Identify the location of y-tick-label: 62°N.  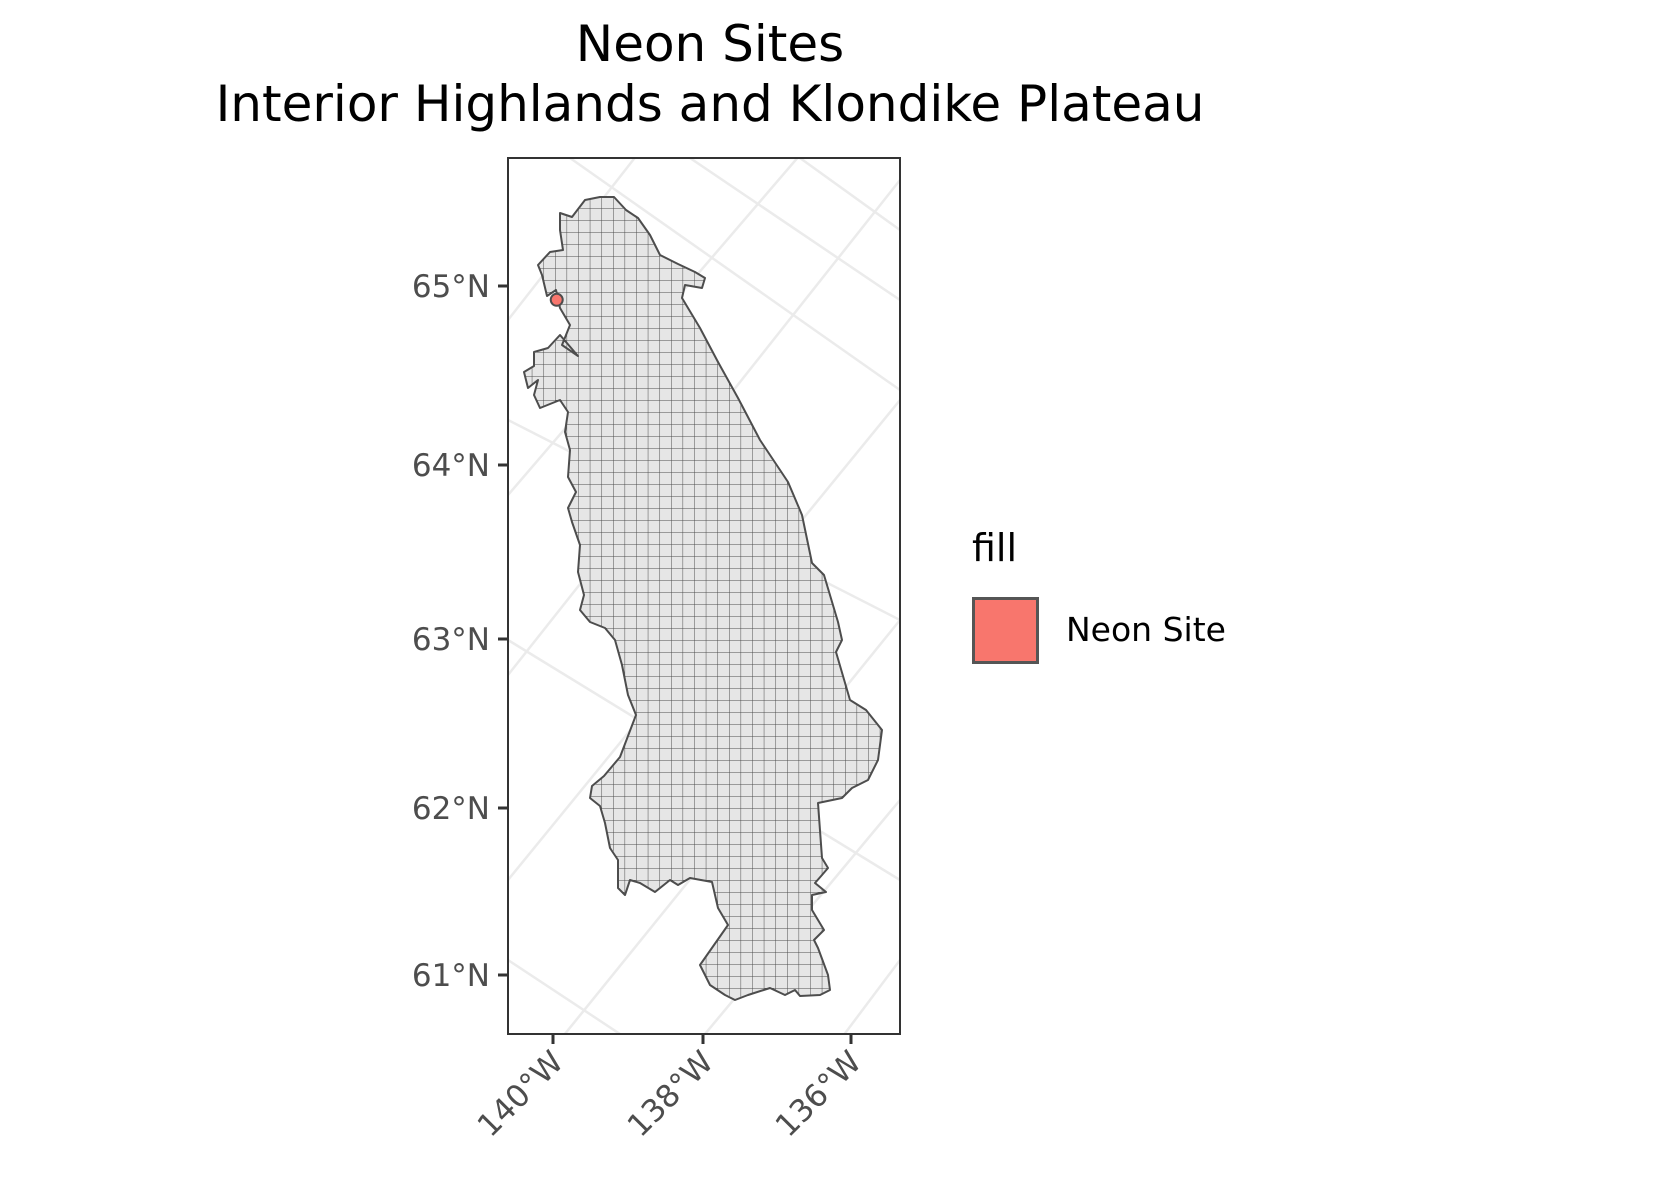
(451, 809).